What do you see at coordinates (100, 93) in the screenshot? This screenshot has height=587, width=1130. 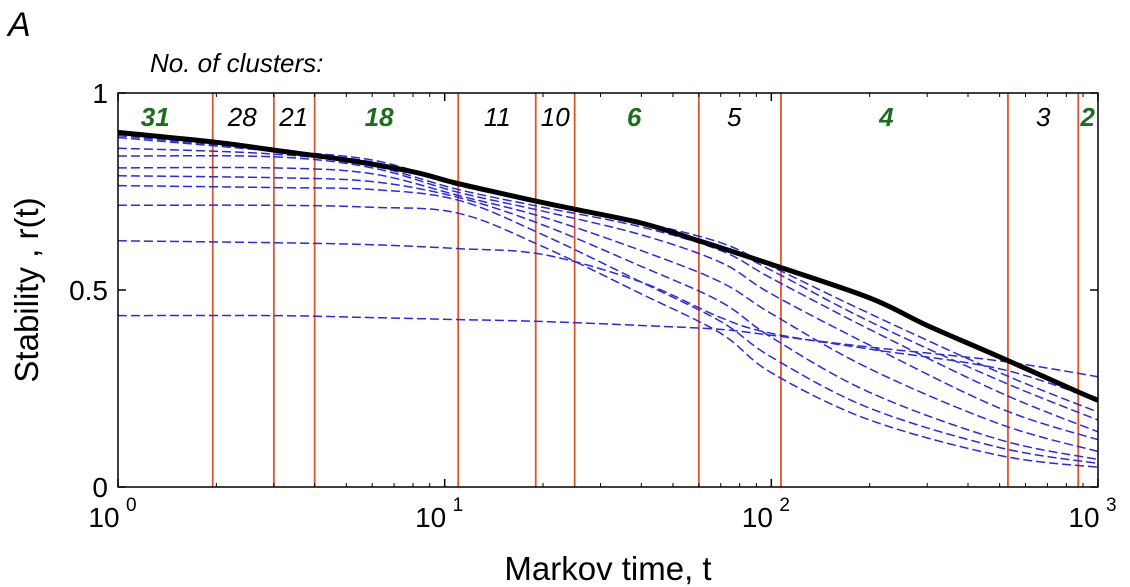 I see `y-tick-label-2: 1` at bounding box center [100, 93].